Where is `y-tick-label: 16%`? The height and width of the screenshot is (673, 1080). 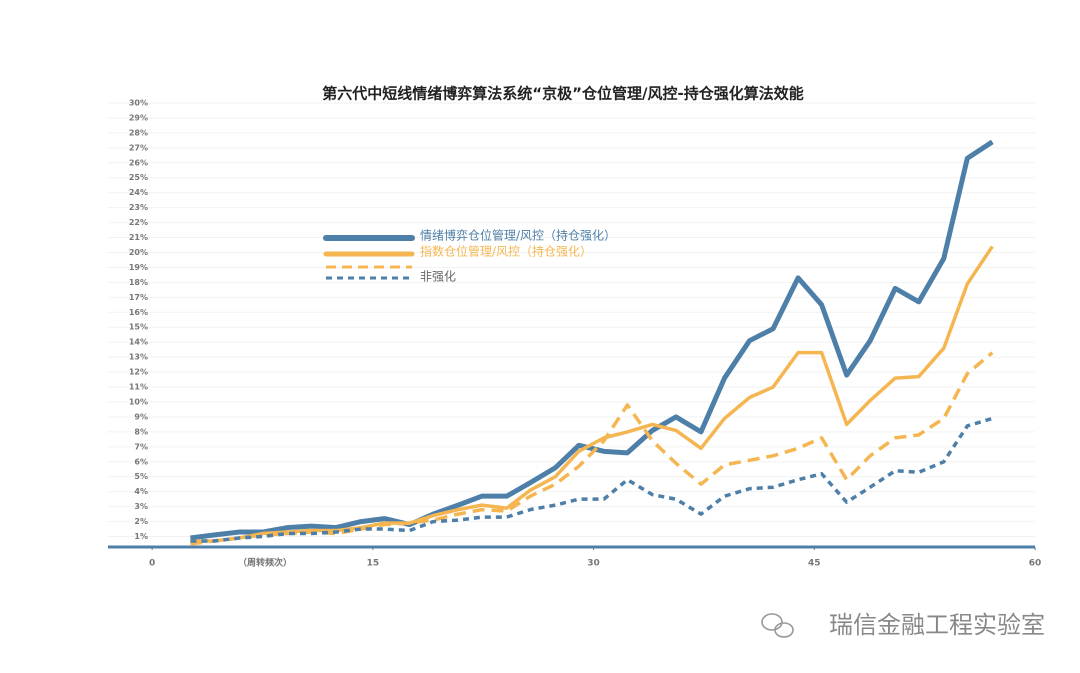
y-tick-label: 16% is located at coordinates (138, 312).